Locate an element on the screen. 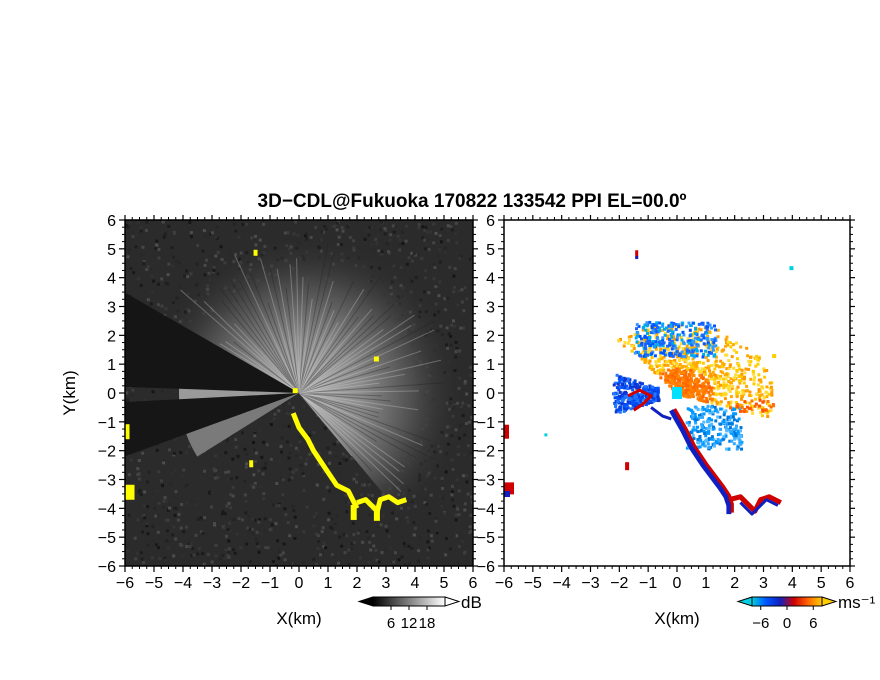 This screenshot has height=680, width=880. colorbar-tick-label: 18 is located at coordinates (427, 623).